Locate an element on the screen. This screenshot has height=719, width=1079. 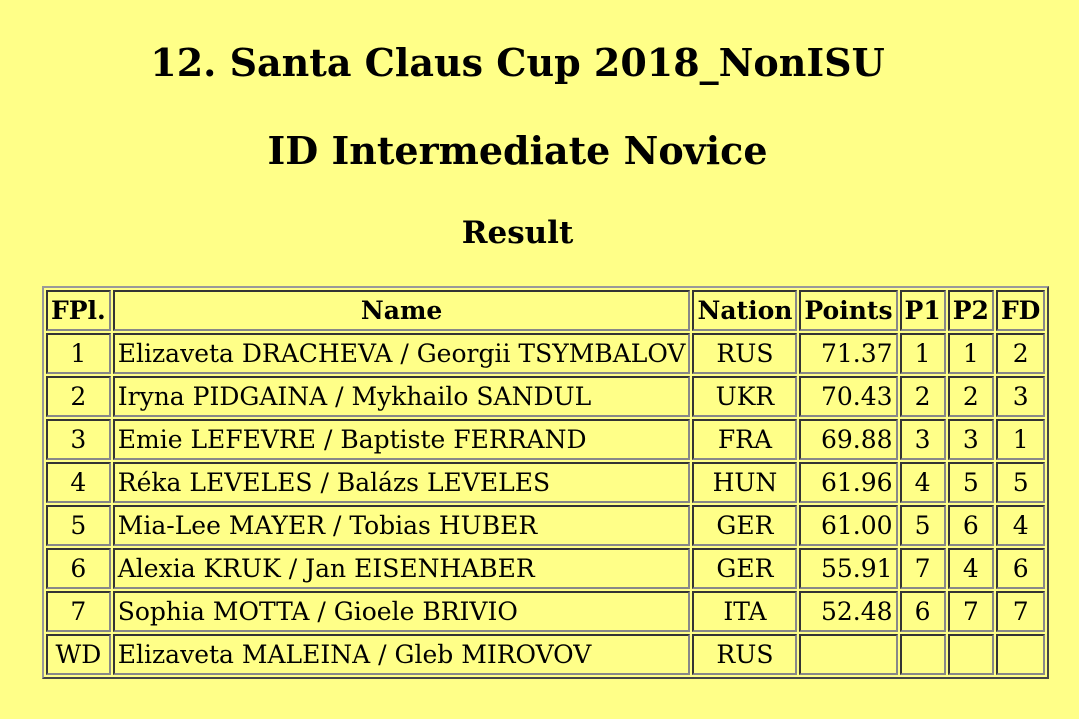
cell-p2: 7 is located at coordinates (970, 611).